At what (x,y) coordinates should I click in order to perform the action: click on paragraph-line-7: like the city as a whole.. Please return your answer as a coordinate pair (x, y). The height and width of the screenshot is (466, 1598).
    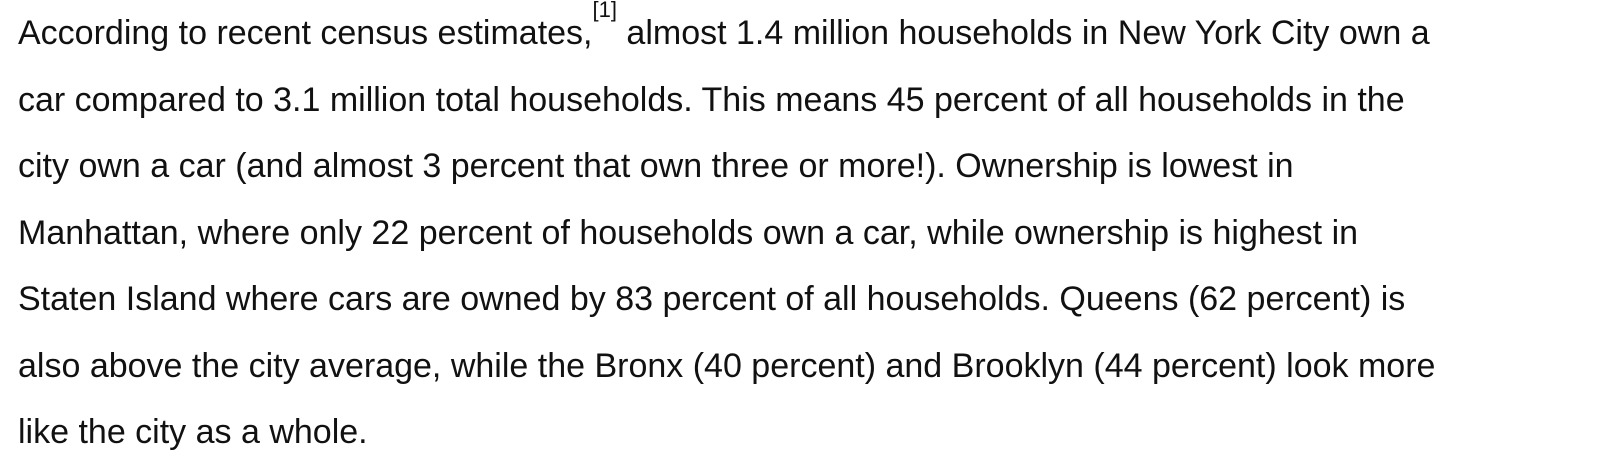
    Looking at the image, I should click on (193, 432).